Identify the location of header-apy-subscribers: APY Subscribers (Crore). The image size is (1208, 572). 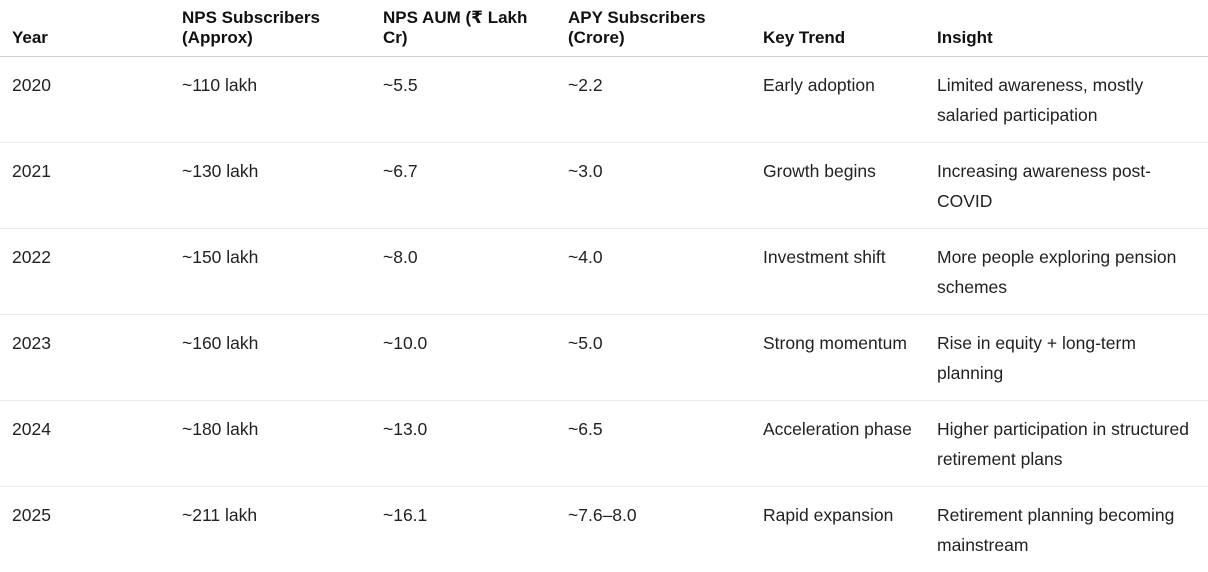
(653, 28).